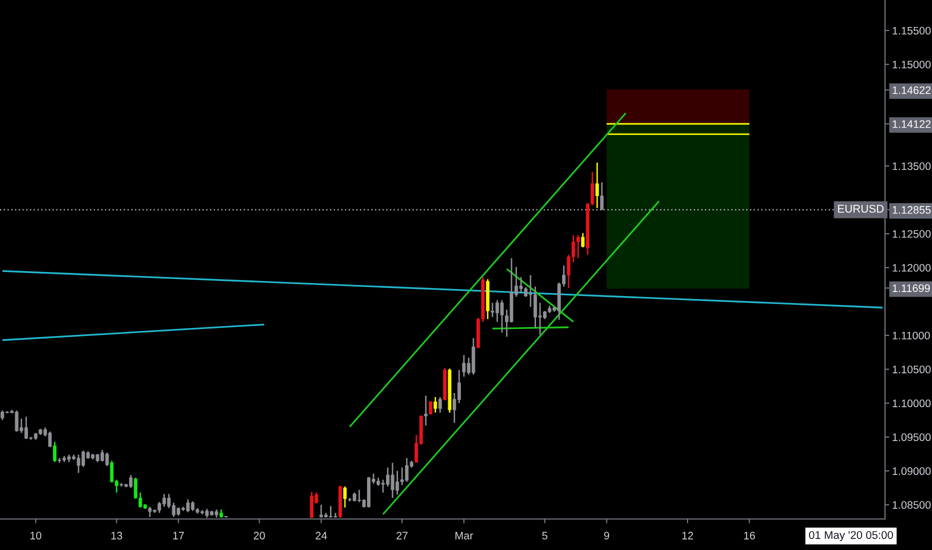  I want to click on y-tick-label: 1.15000, so click(911, 64).